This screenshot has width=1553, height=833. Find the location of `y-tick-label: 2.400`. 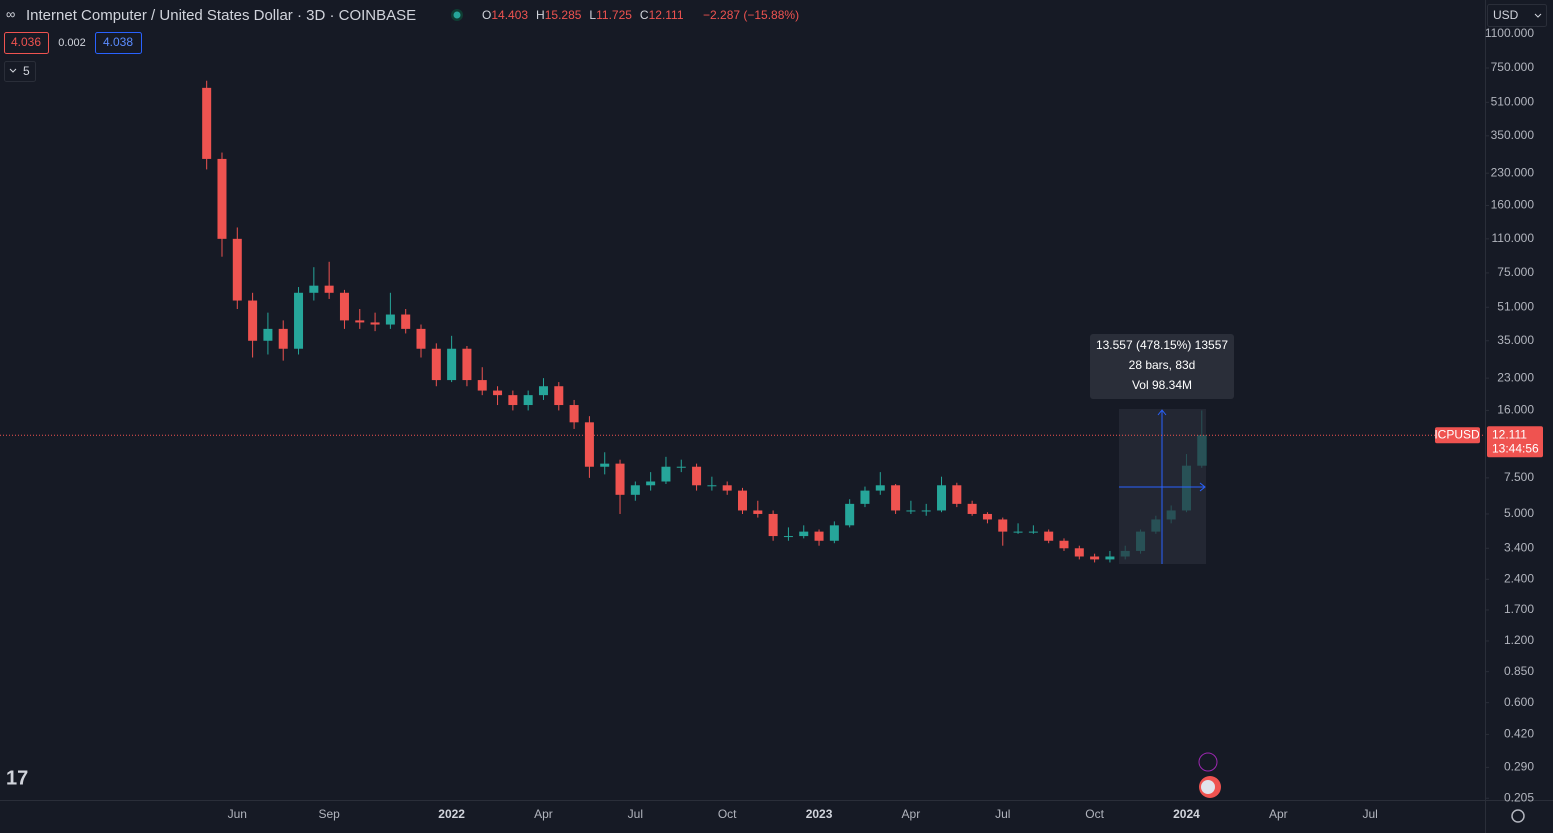

y-tick-label: 2.400 is located at coordinates (1519, 578).